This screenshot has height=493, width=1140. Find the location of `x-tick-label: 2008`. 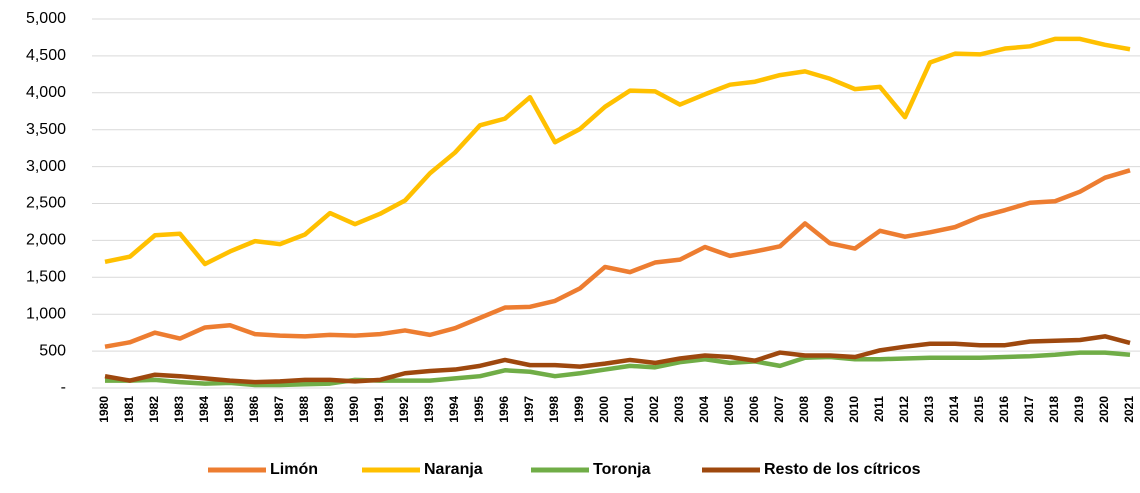

x-tick-label: 2008 is located at coordinates (804, 409).